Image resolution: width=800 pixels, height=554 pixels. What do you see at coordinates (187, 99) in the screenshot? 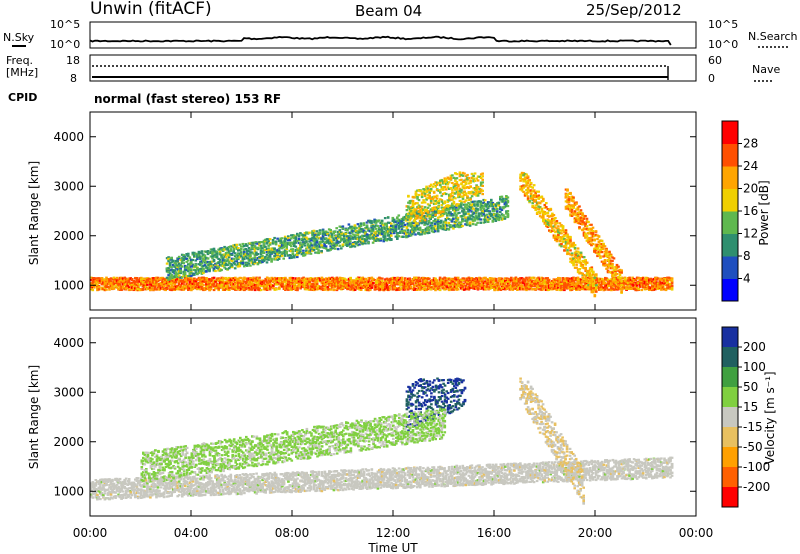
I see `cpid-value: normal (fast stereo) 153 RF` at bounding box center [187, 99].